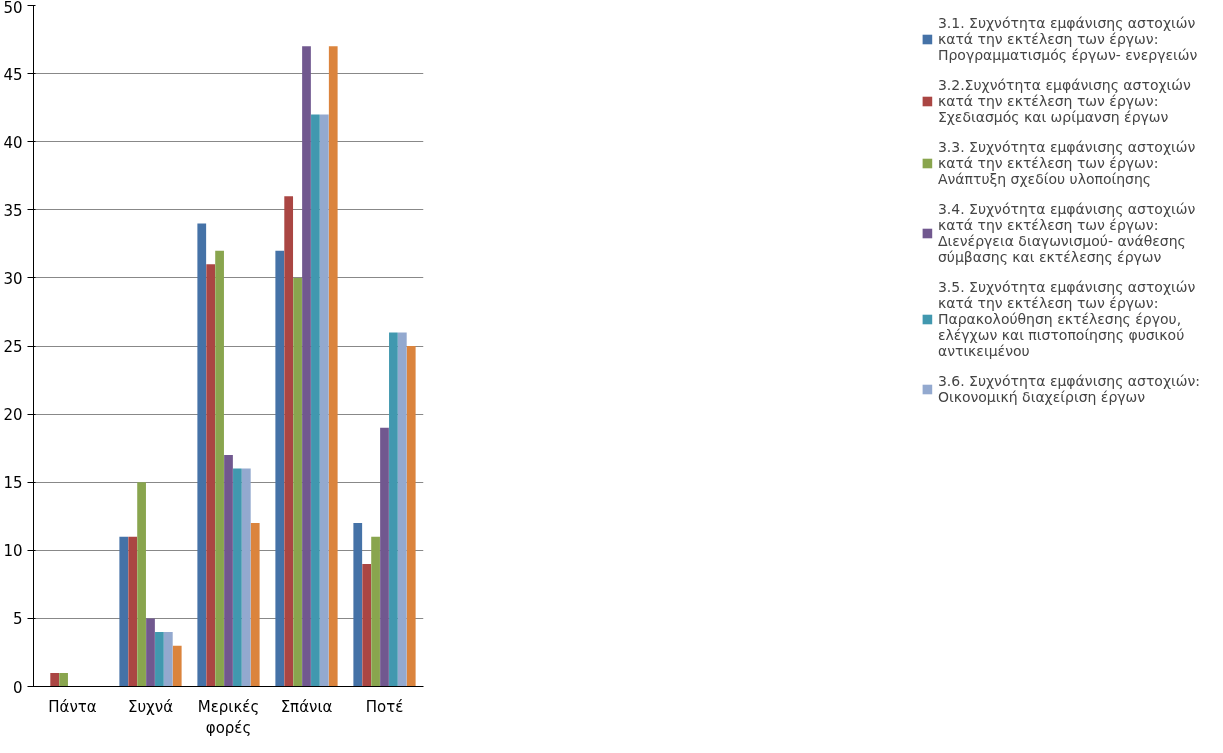  What do you see at coordinates (13, 142) in the screenshot?
I see `y-tick-label: 40` at bounding box center [13, 142].